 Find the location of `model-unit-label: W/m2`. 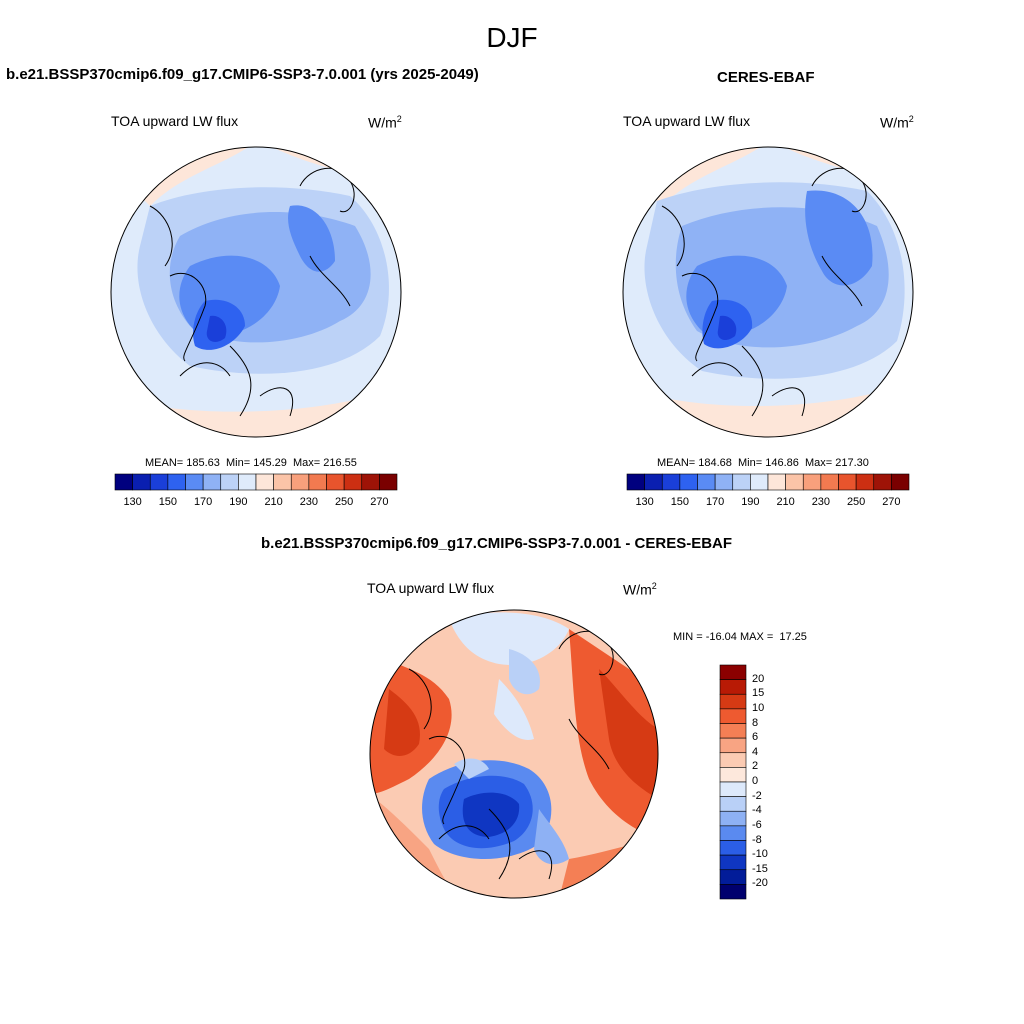

model-unit-label: W/m2 is located at coordinates (385, 122).